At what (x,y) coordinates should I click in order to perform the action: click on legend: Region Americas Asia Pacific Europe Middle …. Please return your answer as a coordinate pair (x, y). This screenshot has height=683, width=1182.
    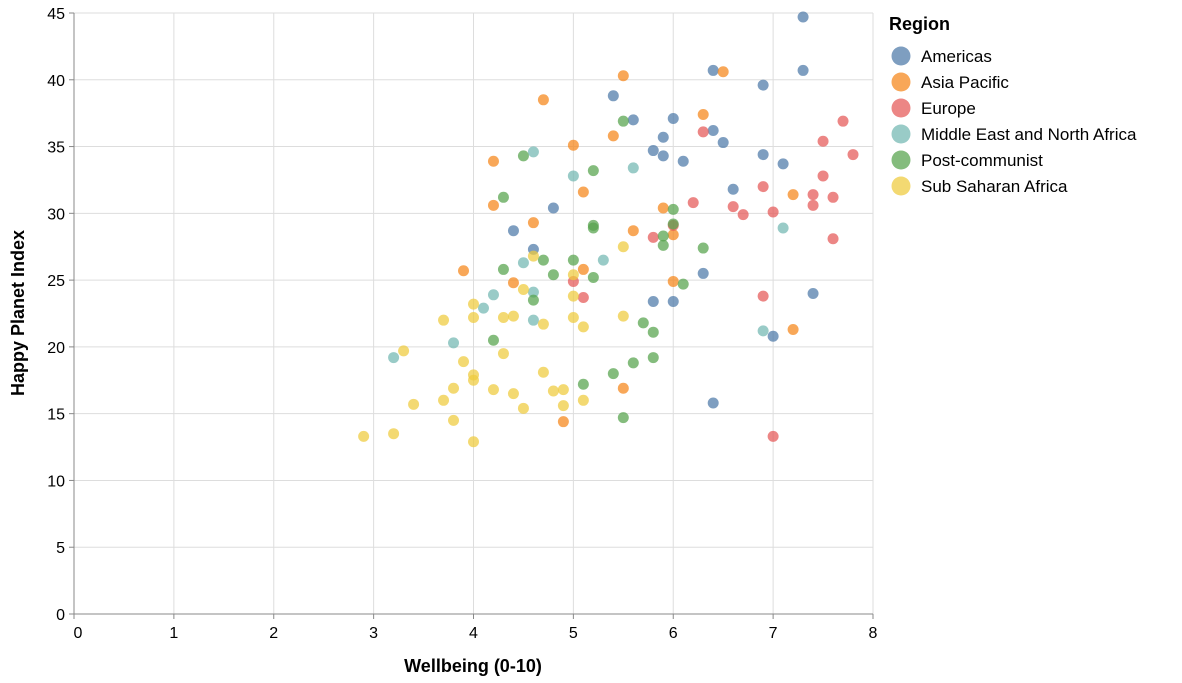
    Looking at the image, I should click on (1013, 105).